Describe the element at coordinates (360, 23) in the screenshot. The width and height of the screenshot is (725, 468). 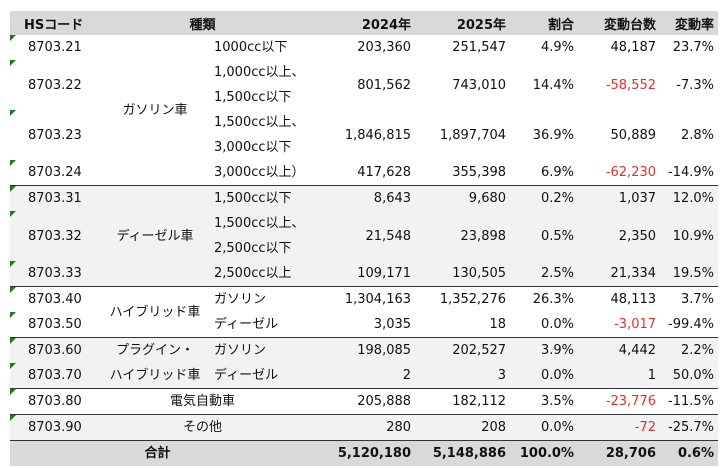
I see `header-cell: 2024年` at that location.